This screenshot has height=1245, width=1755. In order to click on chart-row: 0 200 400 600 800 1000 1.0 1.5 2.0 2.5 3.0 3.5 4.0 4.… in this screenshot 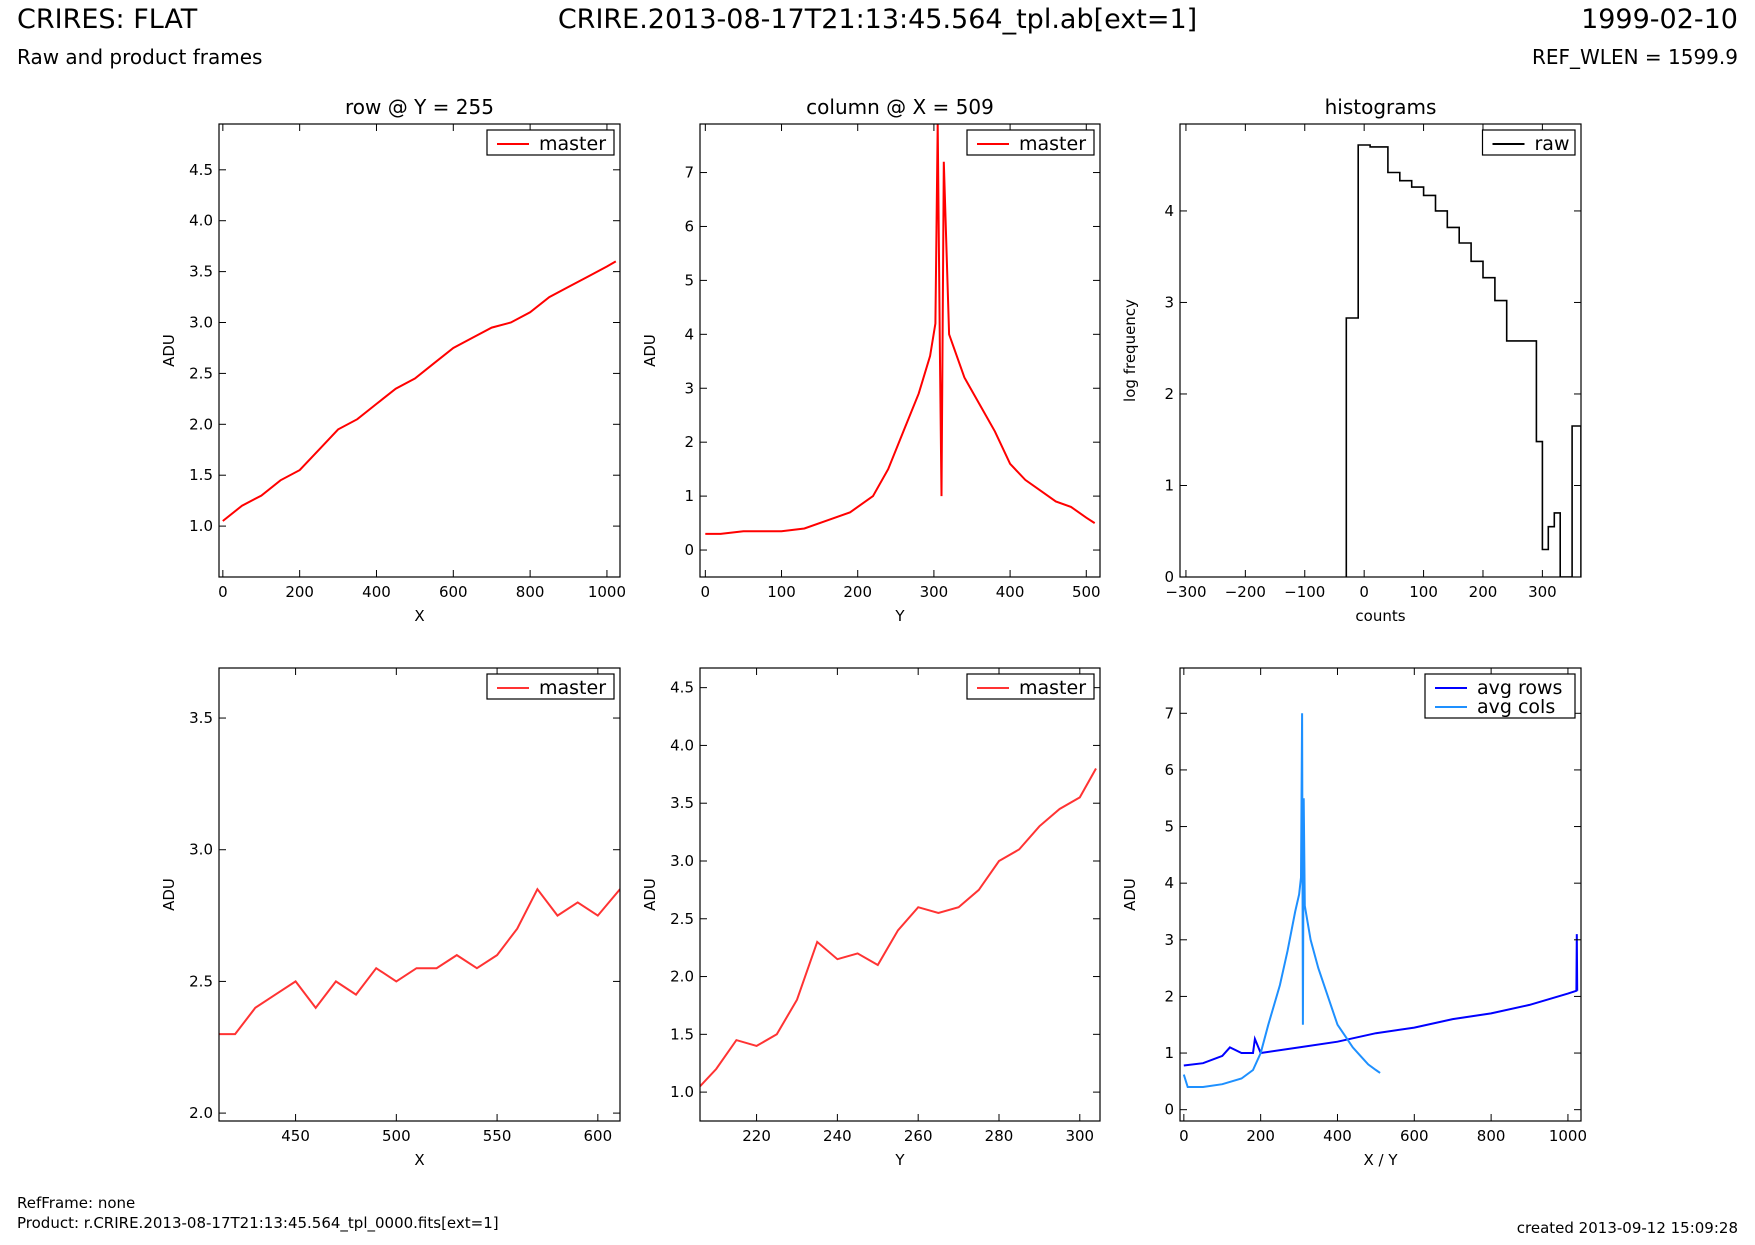, I will do `click(393, 360)`.